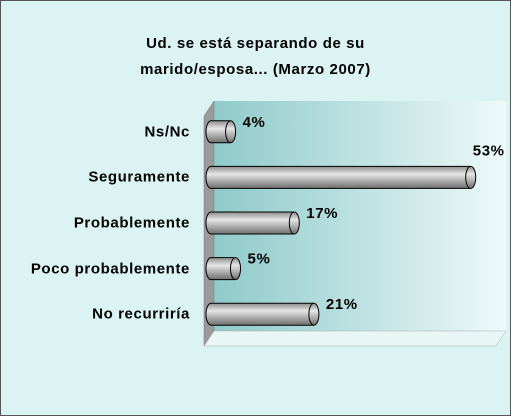  Describe the element at coordinates (322, 213) in the screenshot. I see `value-label: 17%` at that location.